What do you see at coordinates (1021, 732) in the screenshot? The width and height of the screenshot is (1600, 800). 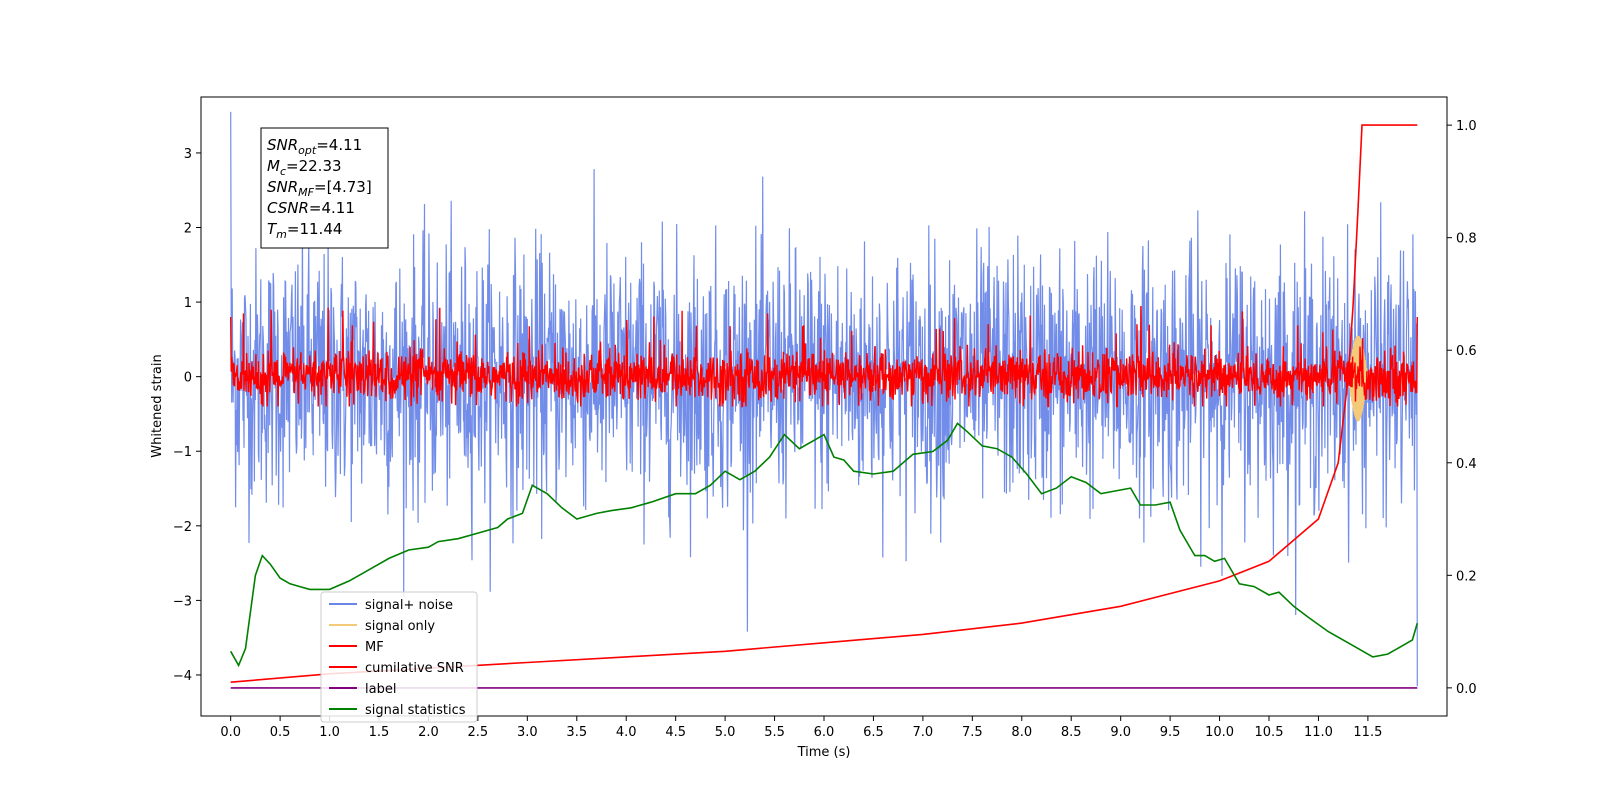 I see `x-tick-label: 8.0` at bounding box center [1021, 732].